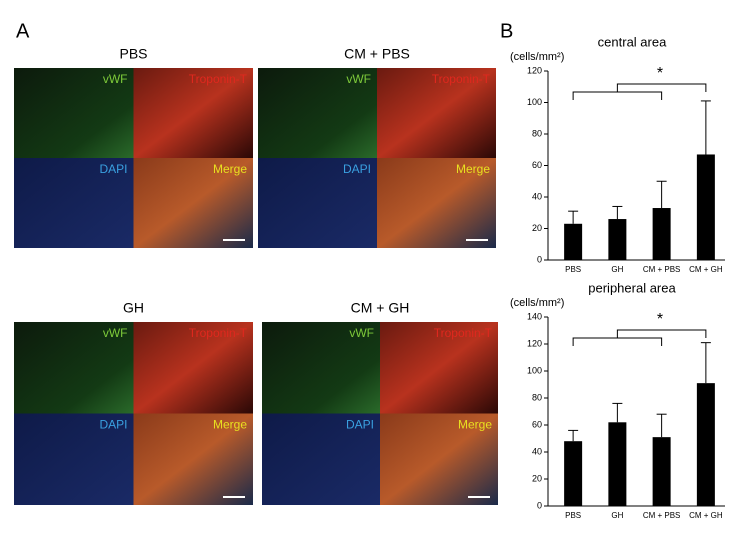 This screenshot has height=545, width=748. Describe the element at coordinates (23, 31) in the screenshot. I see `panel-label: A` at that location.